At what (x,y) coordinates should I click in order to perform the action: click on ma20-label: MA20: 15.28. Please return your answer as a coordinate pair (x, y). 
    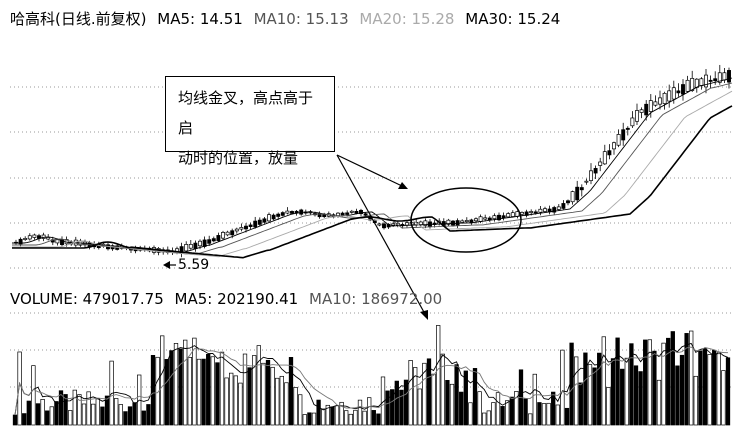
    Looking at the image, I should click on (407, 19).